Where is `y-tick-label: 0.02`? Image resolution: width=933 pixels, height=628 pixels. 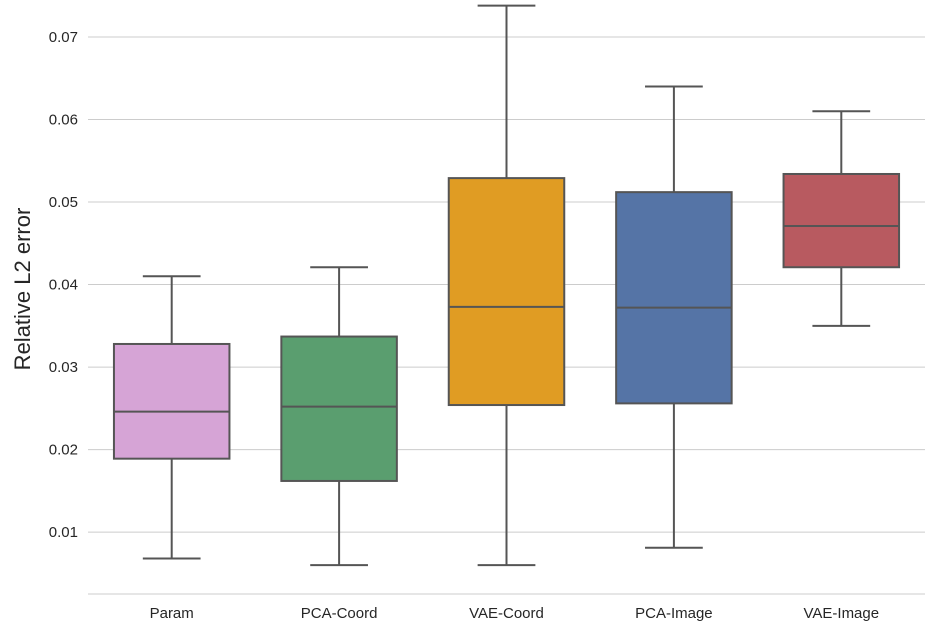
y-tick-label: 0.02 is located at coordinates (63, 450).